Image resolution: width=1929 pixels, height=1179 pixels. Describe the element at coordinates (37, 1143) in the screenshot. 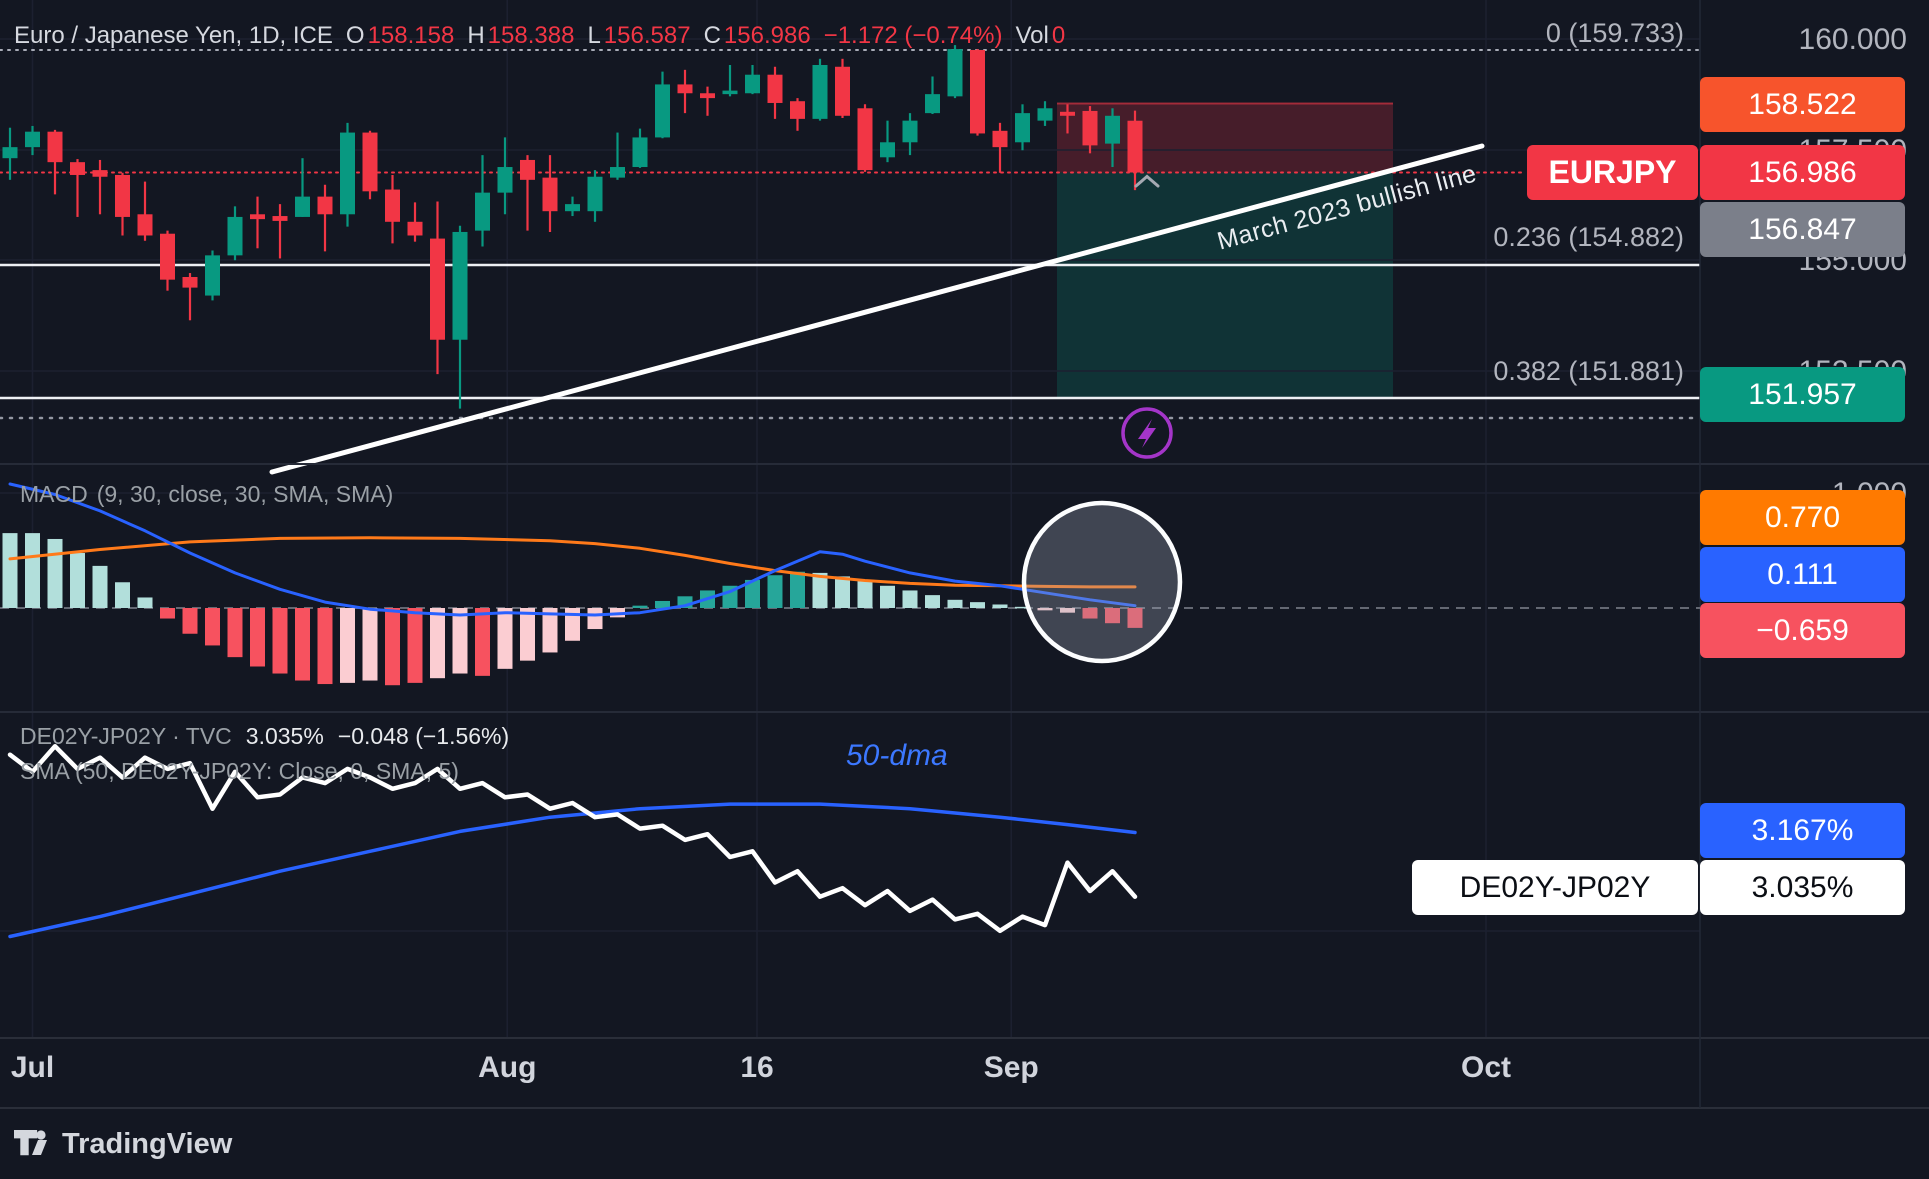

I see `tradingview-logo-icon` at that location.